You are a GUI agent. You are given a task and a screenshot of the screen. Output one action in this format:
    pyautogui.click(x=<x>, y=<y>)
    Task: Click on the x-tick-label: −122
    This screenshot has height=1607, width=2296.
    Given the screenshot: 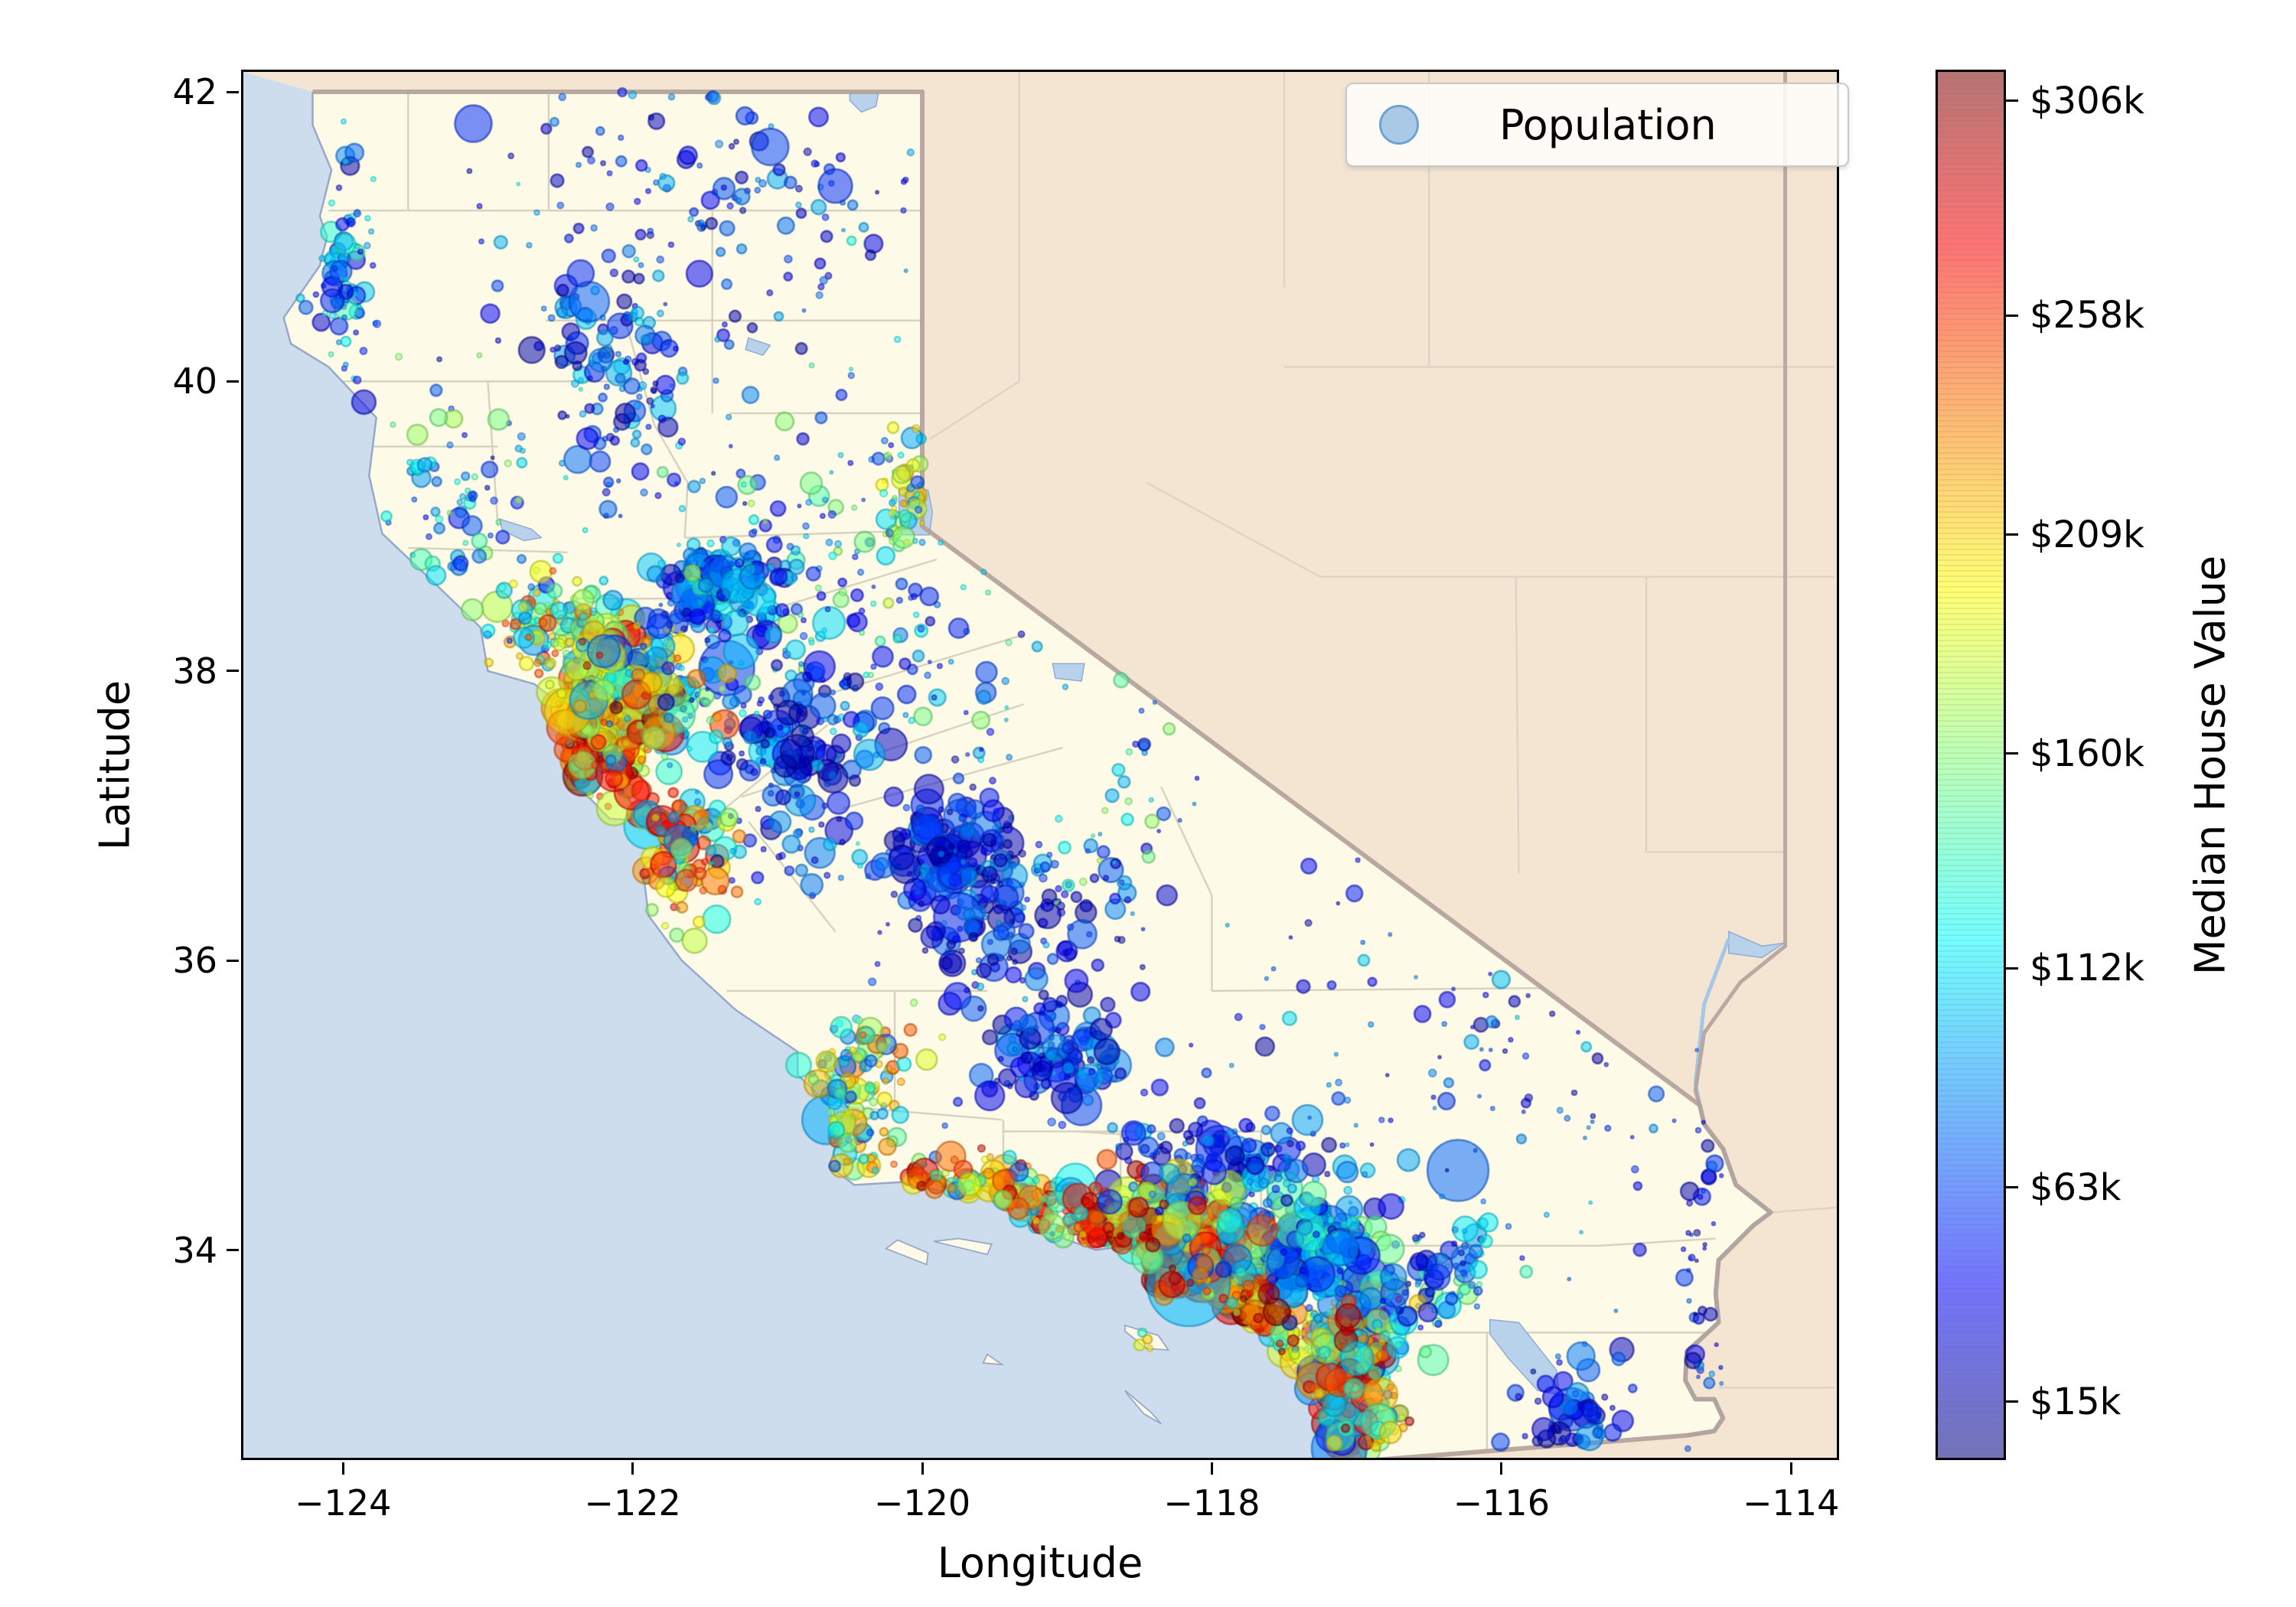 What is the action you would take?
    pyautogui.click(x=632, y=1503)
    